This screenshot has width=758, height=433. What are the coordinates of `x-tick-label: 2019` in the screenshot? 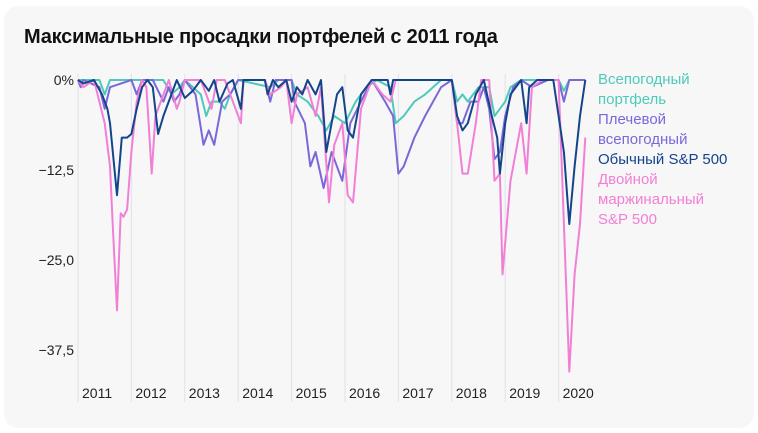 It's located at (524, 393).